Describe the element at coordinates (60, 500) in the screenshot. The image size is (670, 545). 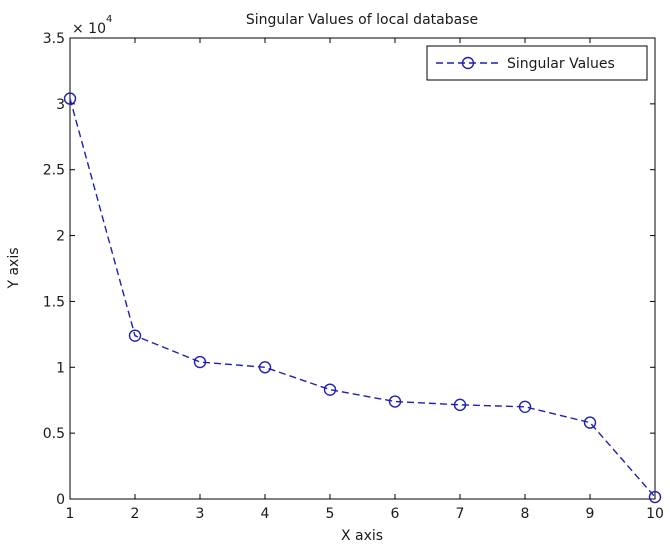
I see `y-tick-label: 0` at that location.